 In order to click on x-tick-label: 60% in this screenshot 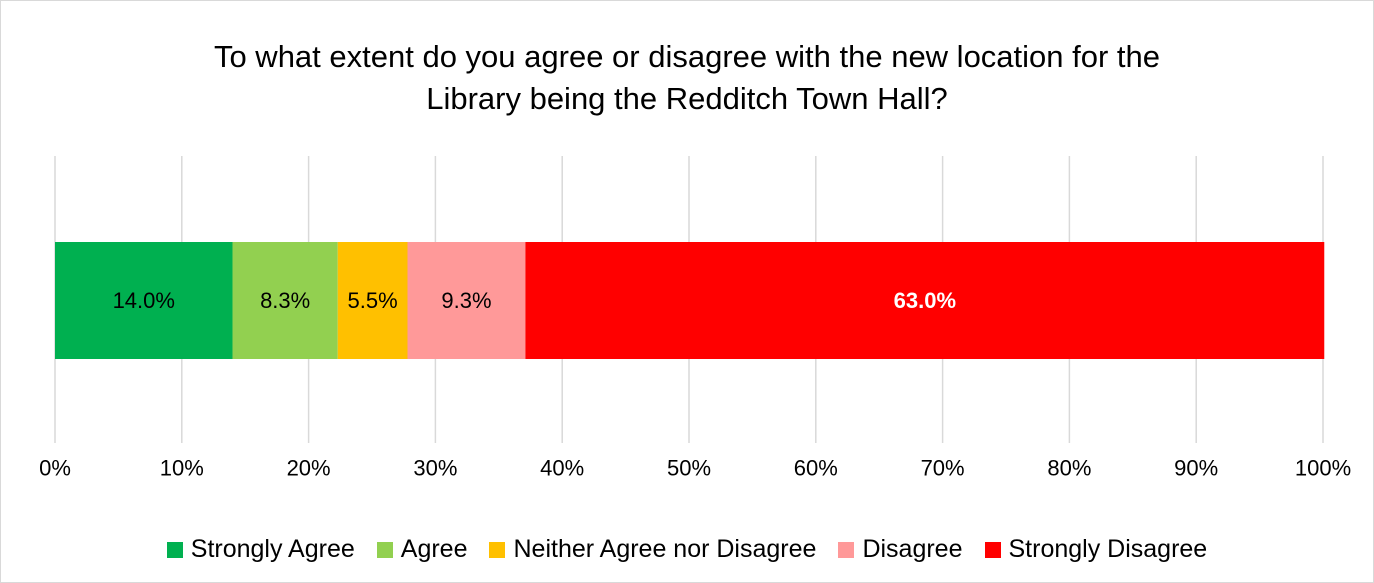, I will do `click(816, 468)`.